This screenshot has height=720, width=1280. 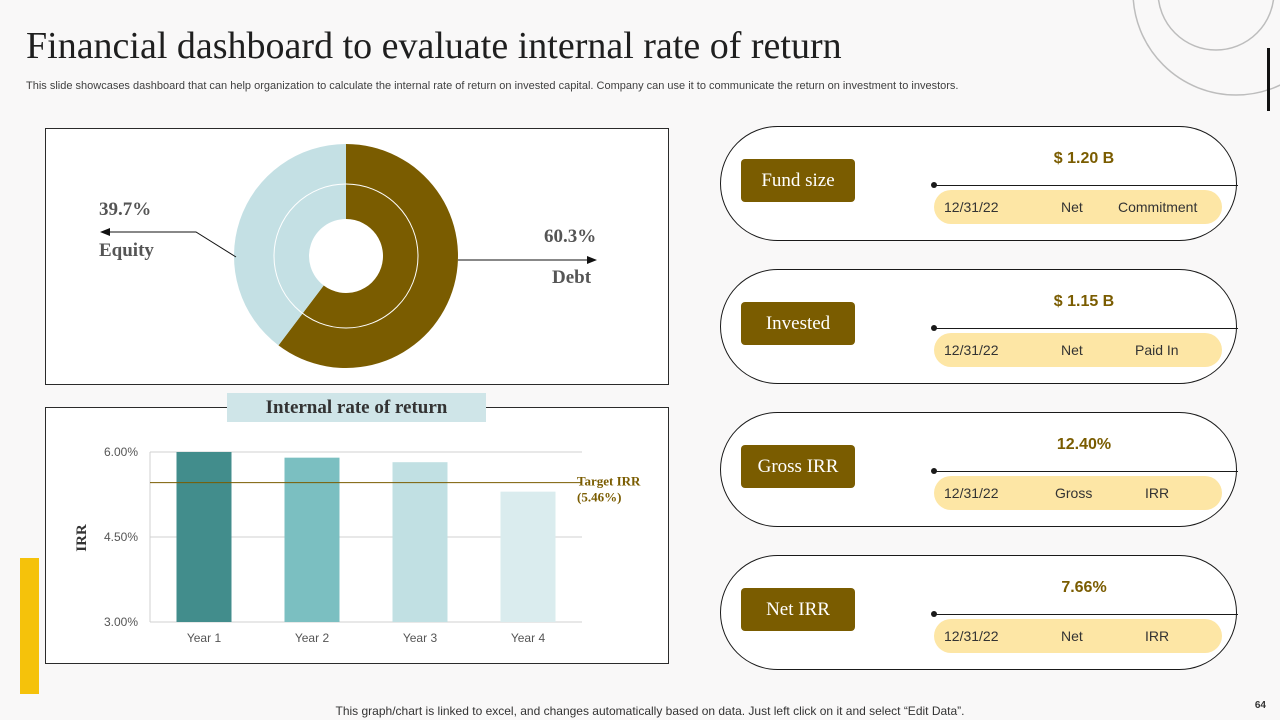 What do you see at coordinates (204, 638) in the screenshot?
I see `x-tick-label: Year 1` at bounding box center [204, 638].